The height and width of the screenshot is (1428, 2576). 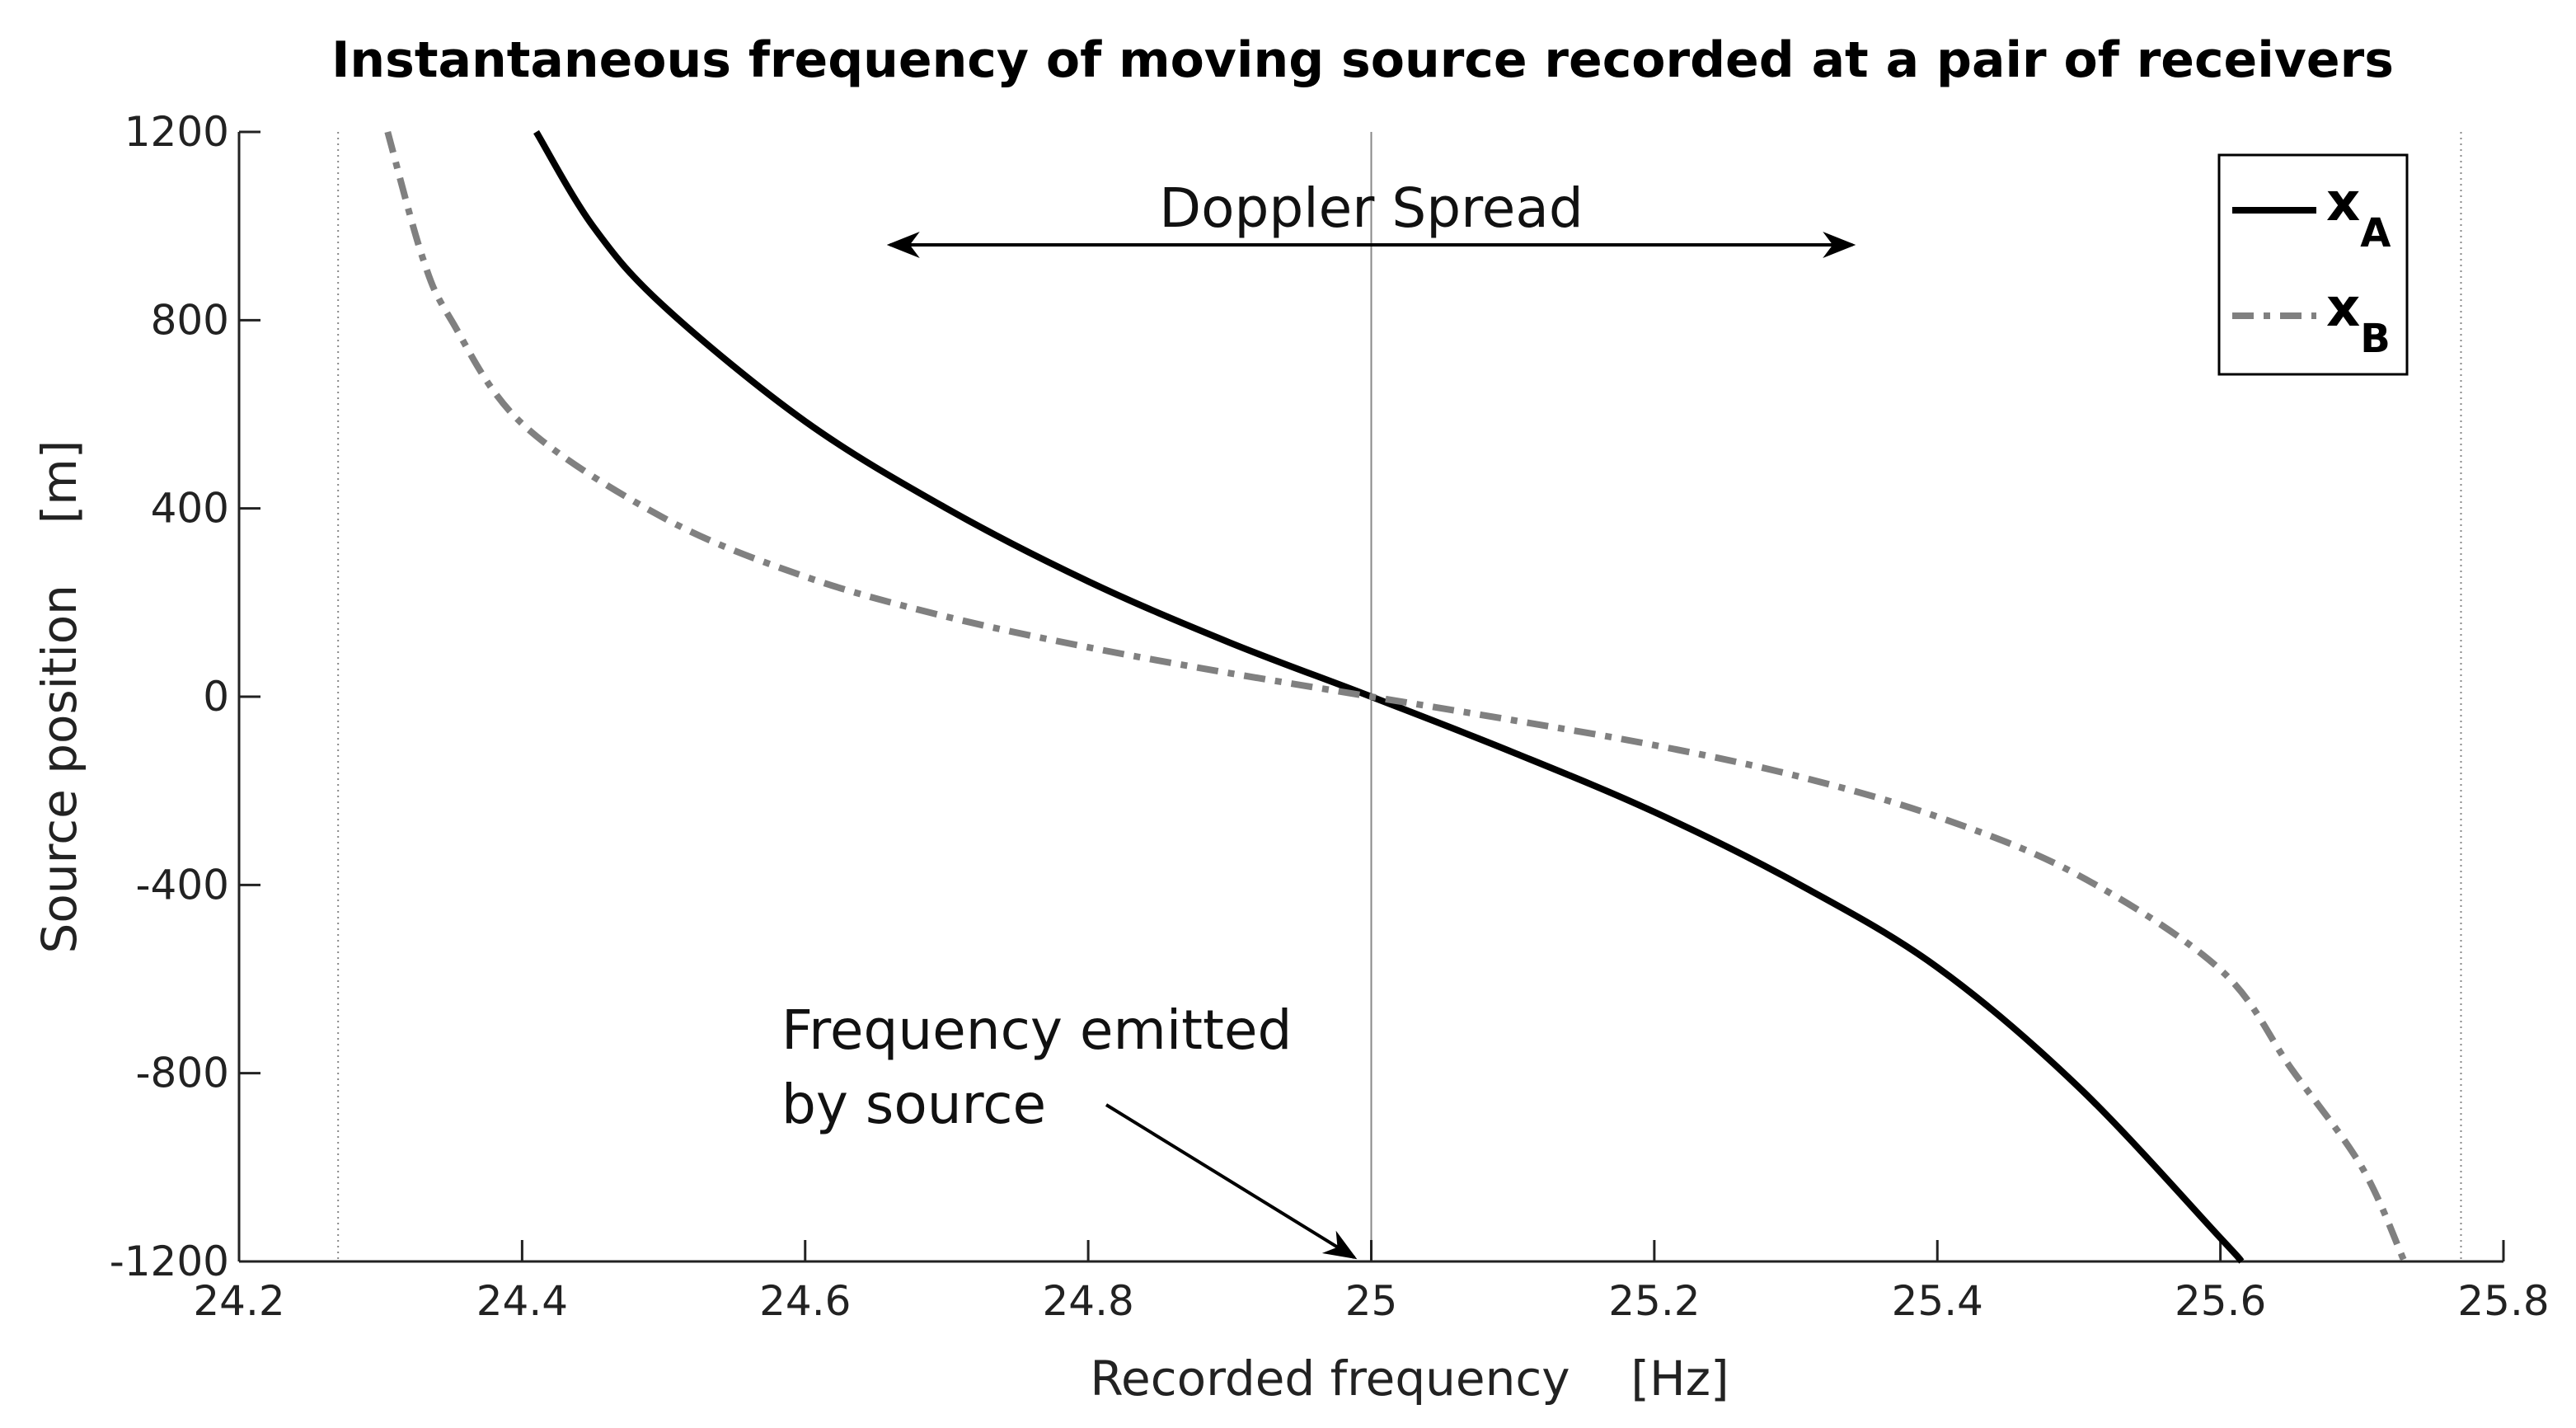 I want to click on x-ticks: 24.2 24.4 24.6 24.8 25 25.2 25.4 25.6 25.8, so click(x=1372, y=1282).